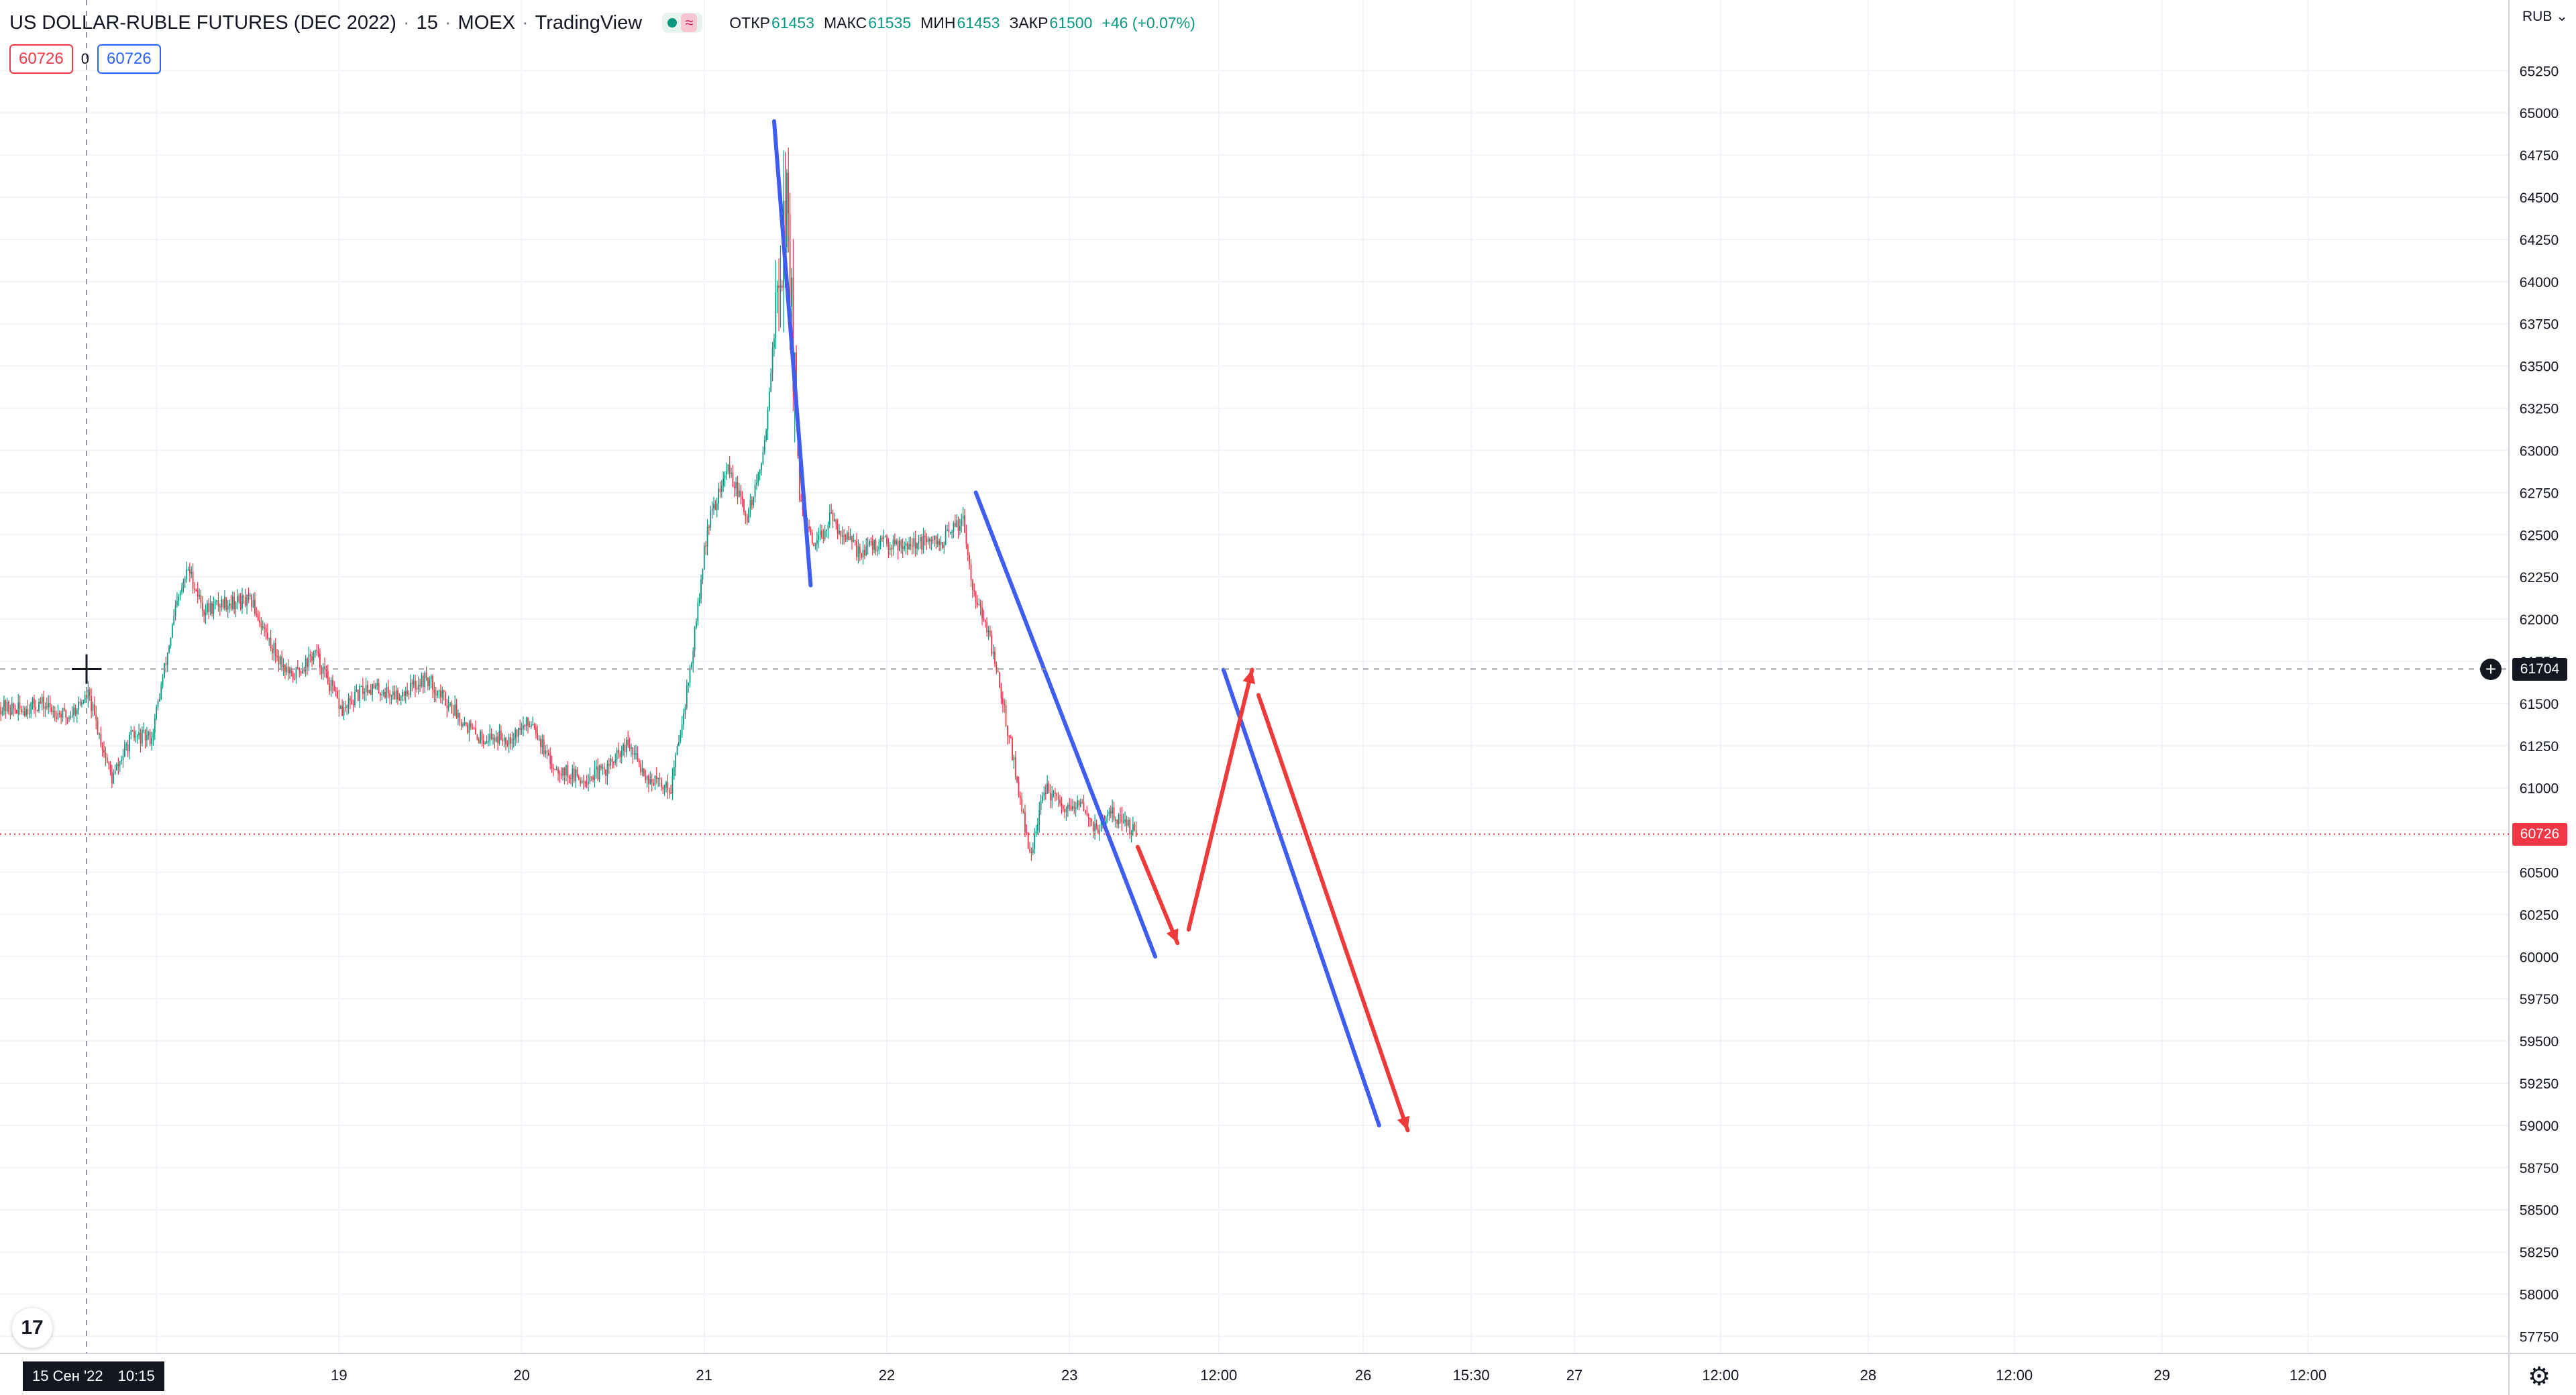  I want to click on market-status: ≈, so click(682, 23).